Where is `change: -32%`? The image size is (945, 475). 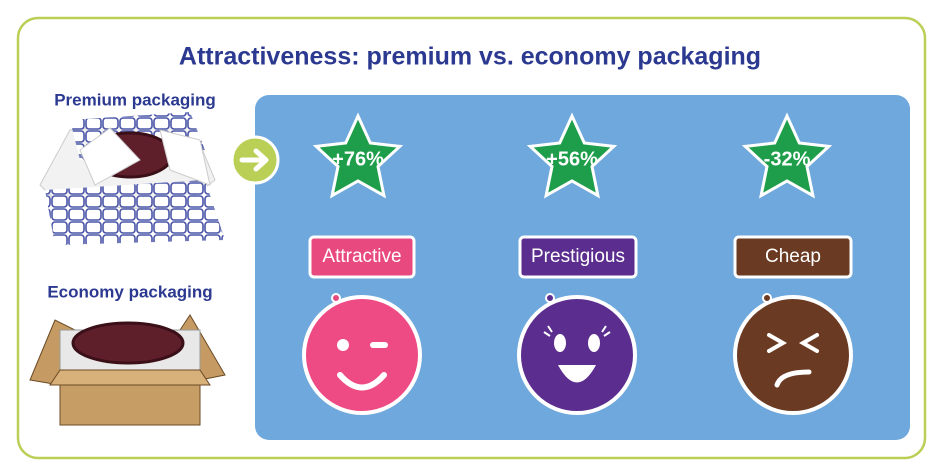
change: -32% is located at coordinates (787, 159).